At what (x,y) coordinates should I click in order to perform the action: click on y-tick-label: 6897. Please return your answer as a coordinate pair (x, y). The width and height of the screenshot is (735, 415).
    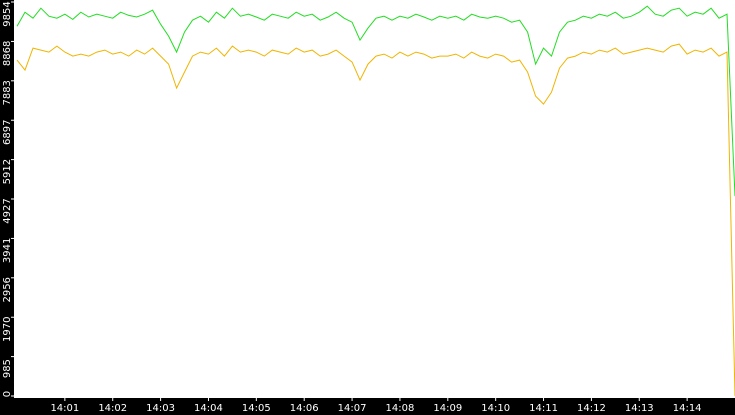
    Looking at the image, I should click on (7, 132).